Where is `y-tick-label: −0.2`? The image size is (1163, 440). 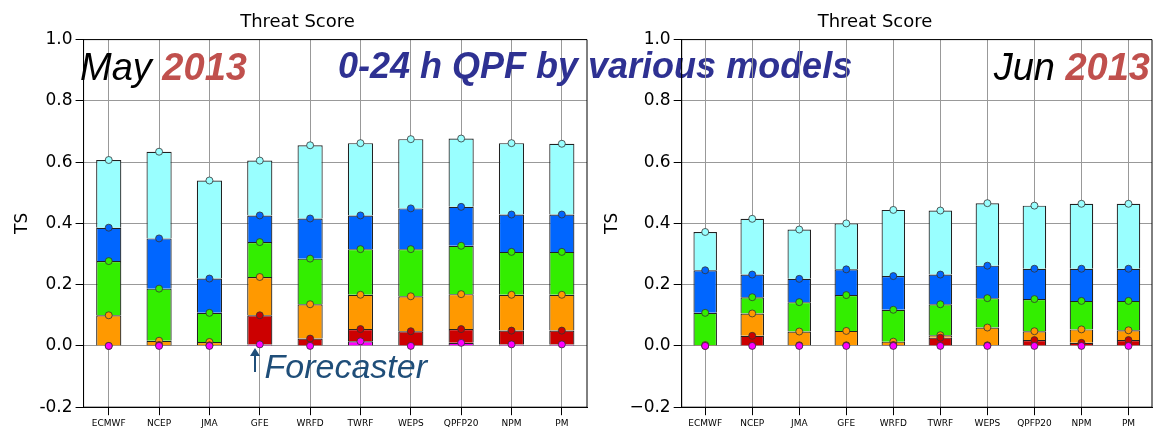
y-tick-label: −0.2 is located at coordinates (650, 405).